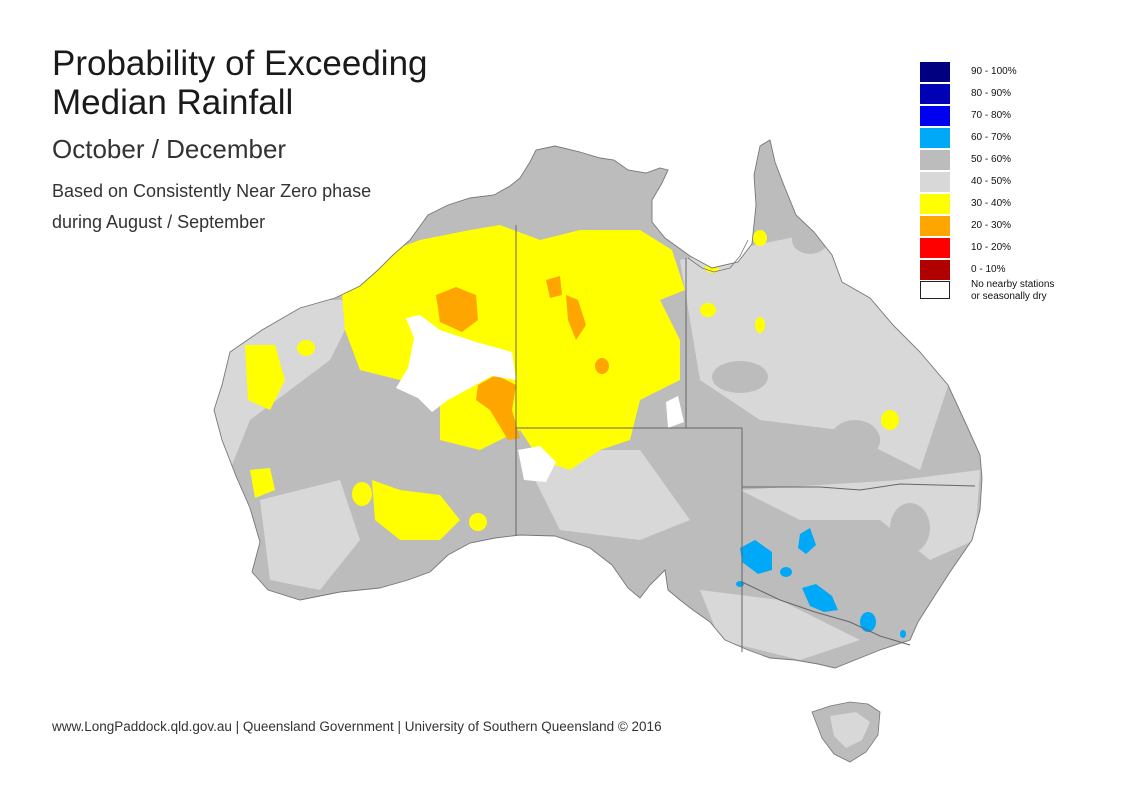 The image size is (1123, 794). I want to click on tasmania-inner, so click(850, 730).